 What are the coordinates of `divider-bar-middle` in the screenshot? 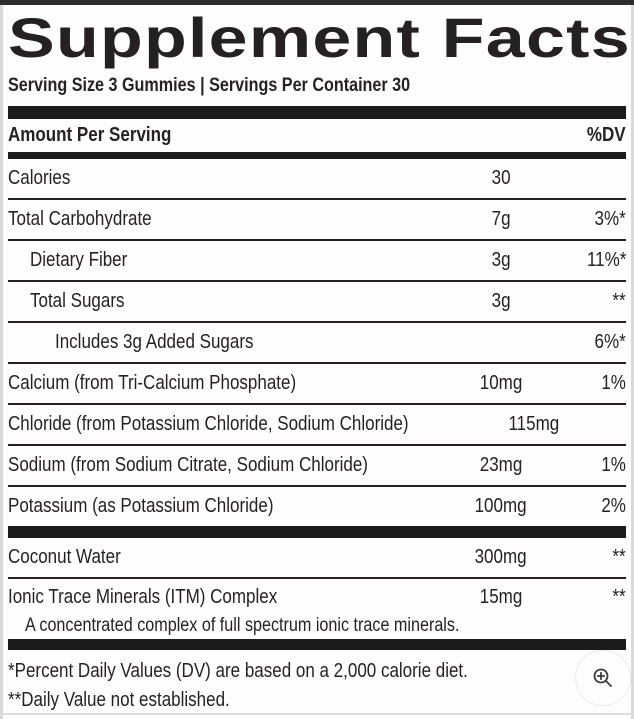 It's located at (317, 532).